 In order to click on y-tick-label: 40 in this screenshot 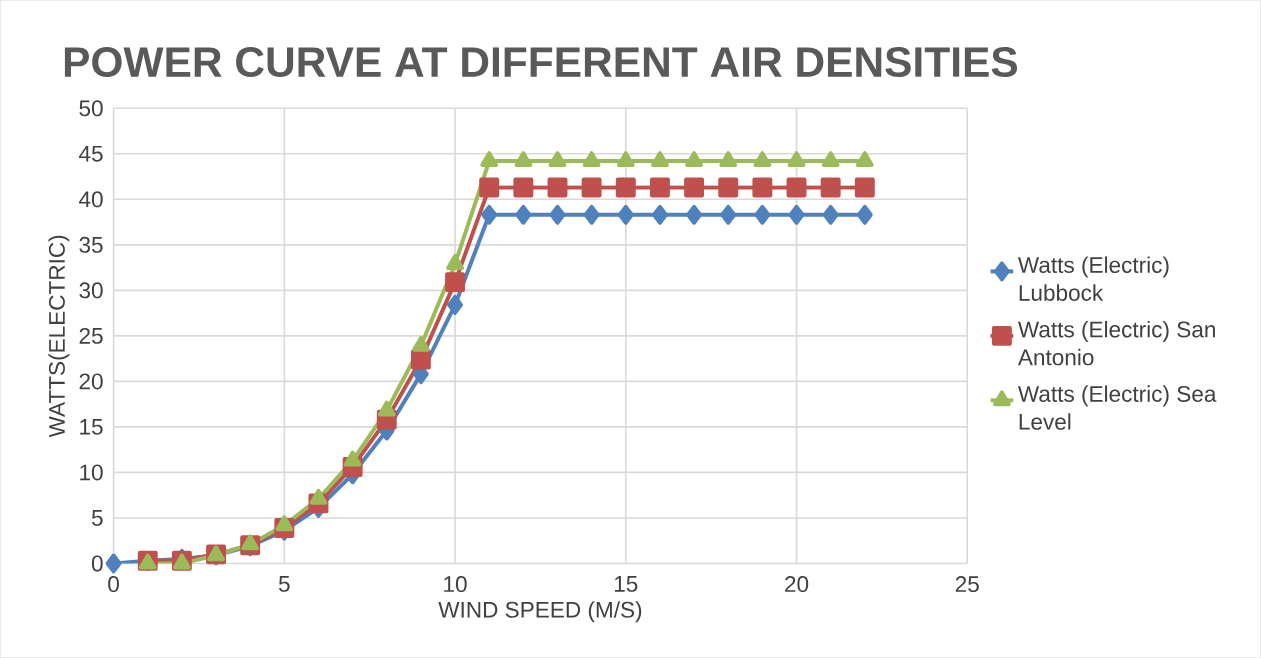, I will do `click(91, 199)`.